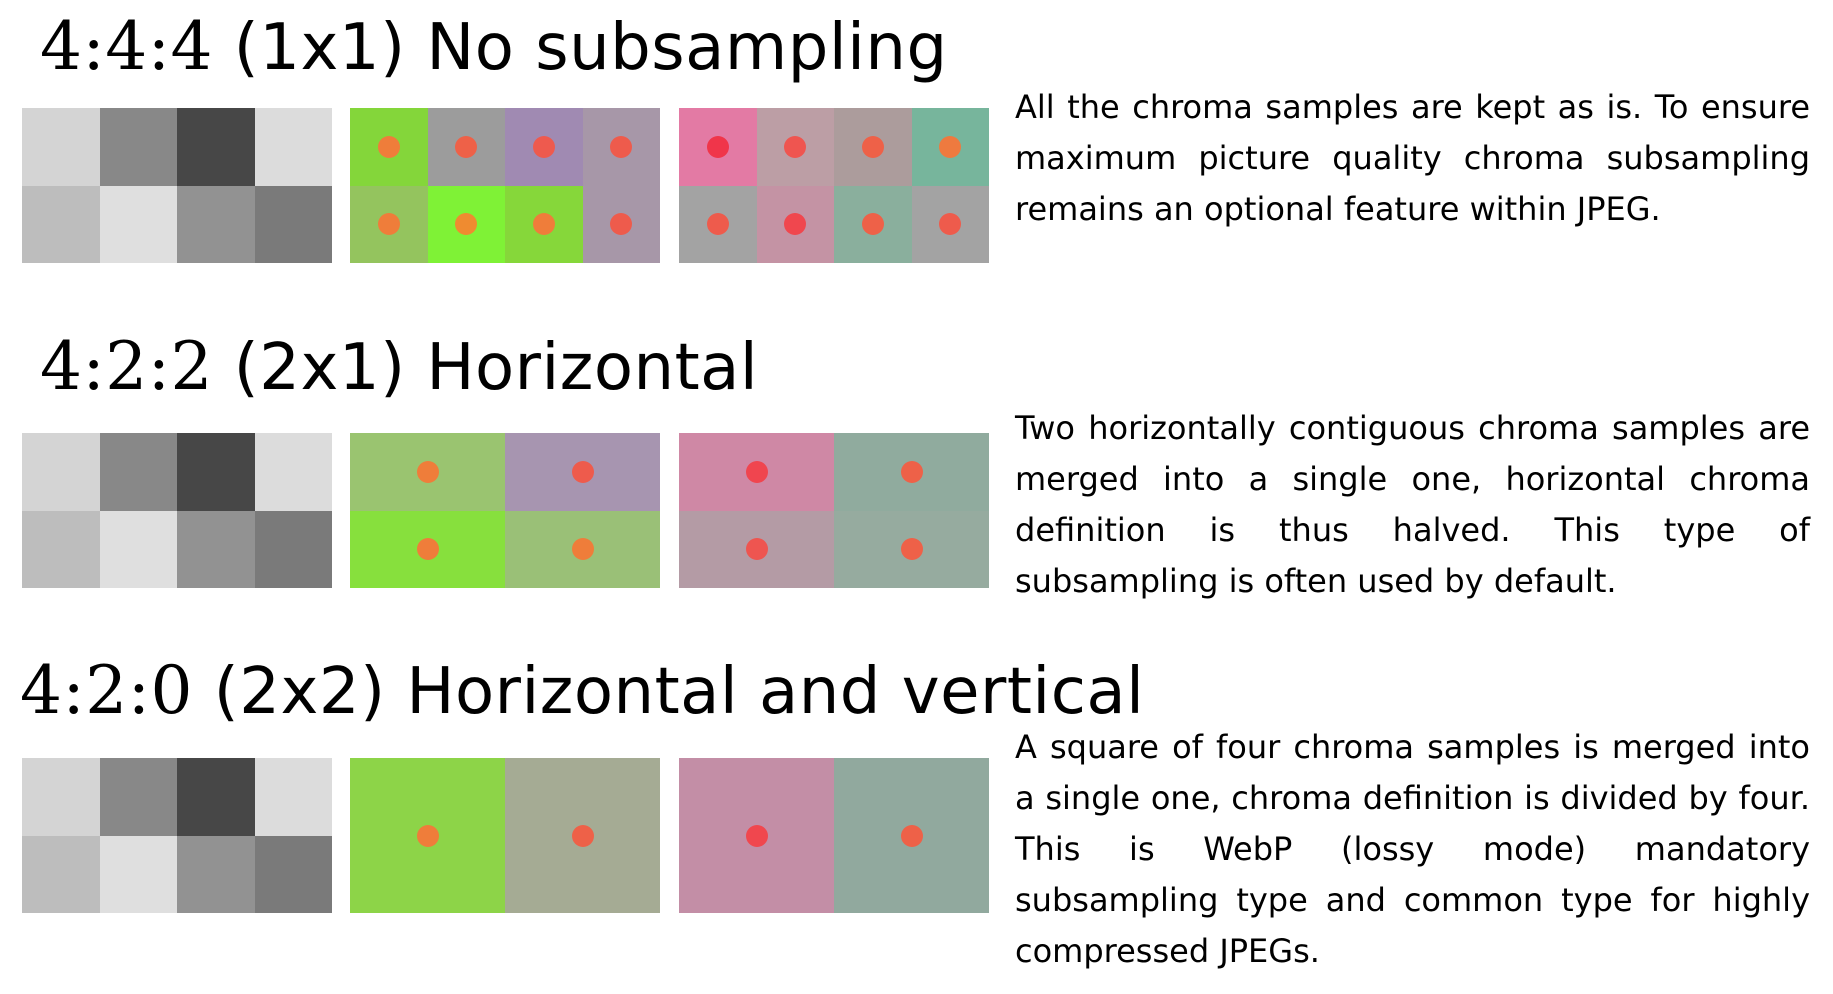  I want to click on section-heading: 4:2:0 (2x2) Horizontal and vertical, so click(582, 691).